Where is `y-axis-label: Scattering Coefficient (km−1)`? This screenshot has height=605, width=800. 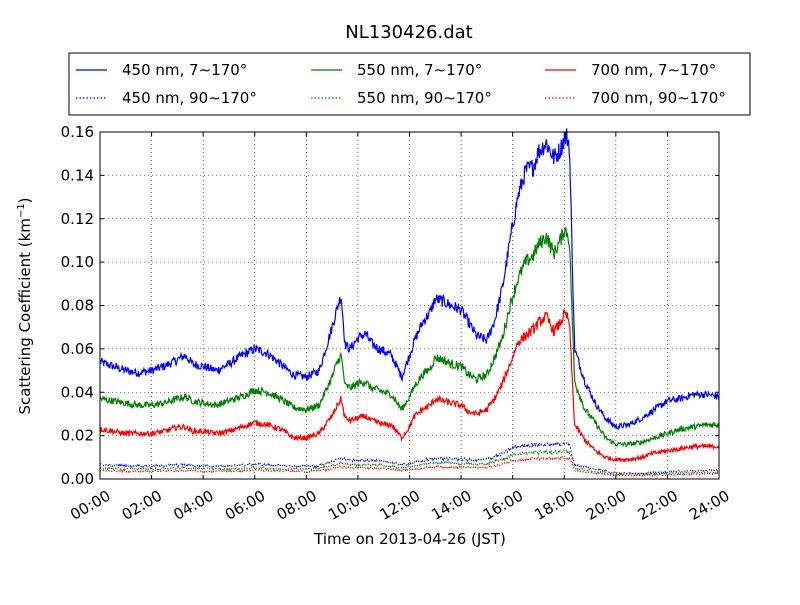 y-axis-label: Scattering Coefficient (km−1) is located at coordinates (25, 305).